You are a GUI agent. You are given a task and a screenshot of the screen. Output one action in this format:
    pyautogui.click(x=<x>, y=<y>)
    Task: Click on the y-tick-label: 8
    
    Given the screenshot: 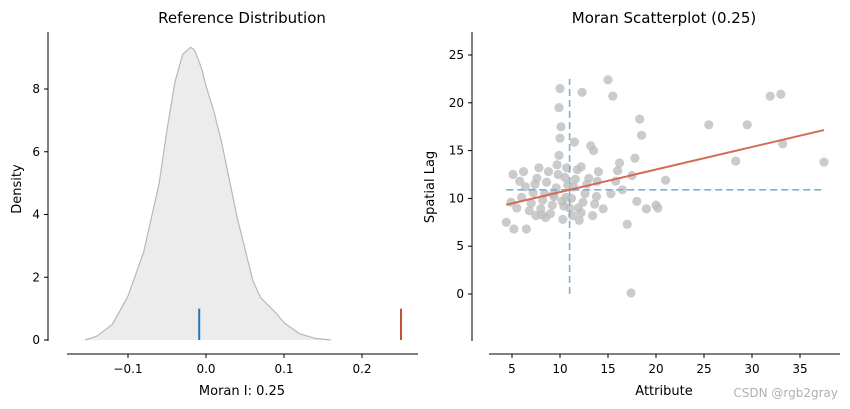 What is the action you would take?
    pyautogui.click(x=36, y=89)
    